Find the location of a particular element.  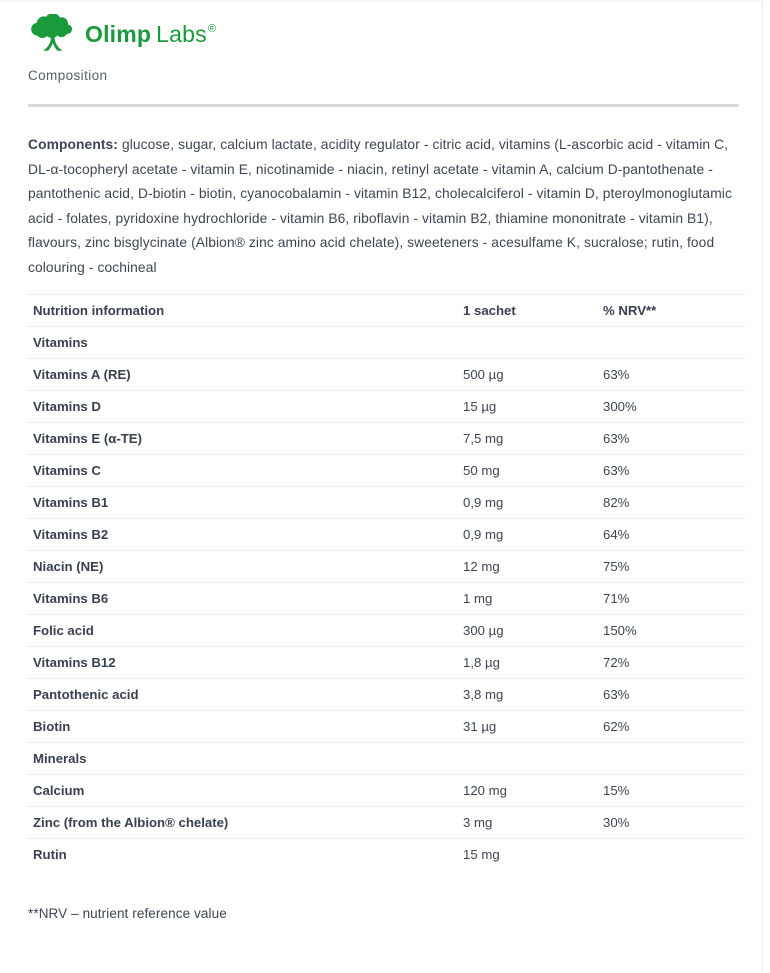

table-row: Vitamins C 50 mg 63% is located at coordinates (386, 470).